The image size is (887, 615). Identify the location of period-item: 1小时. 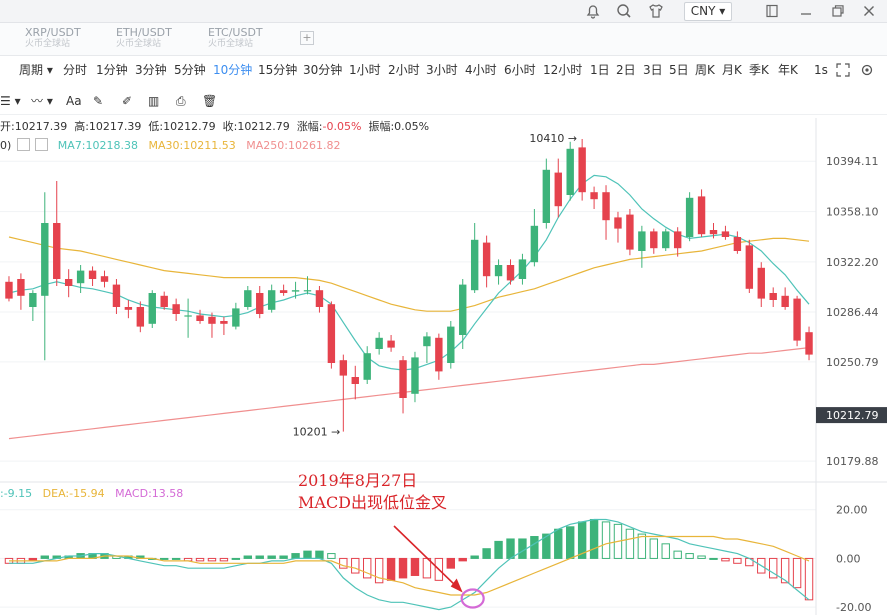
(365, 70).